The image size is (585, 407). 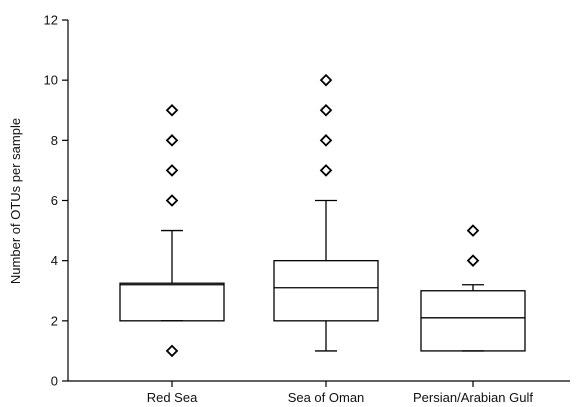 What do you see at coordinates (54, 140) in the screenshot?
I see `y-tick-label-8: 8` at bounding box center [54, 140].